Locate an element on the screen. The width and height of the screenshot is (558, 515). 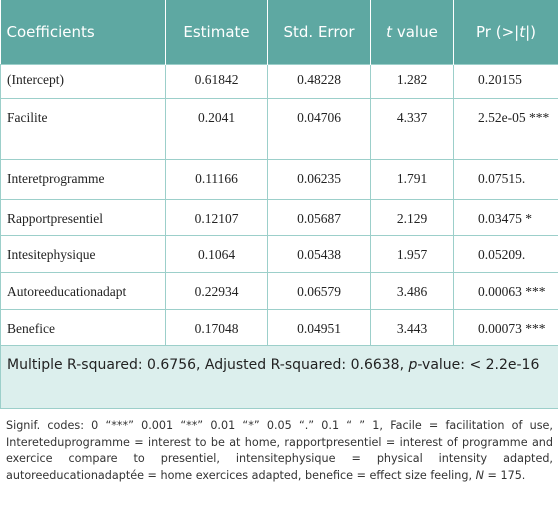
cell: 1.957 is located at coordinates (412, 254).